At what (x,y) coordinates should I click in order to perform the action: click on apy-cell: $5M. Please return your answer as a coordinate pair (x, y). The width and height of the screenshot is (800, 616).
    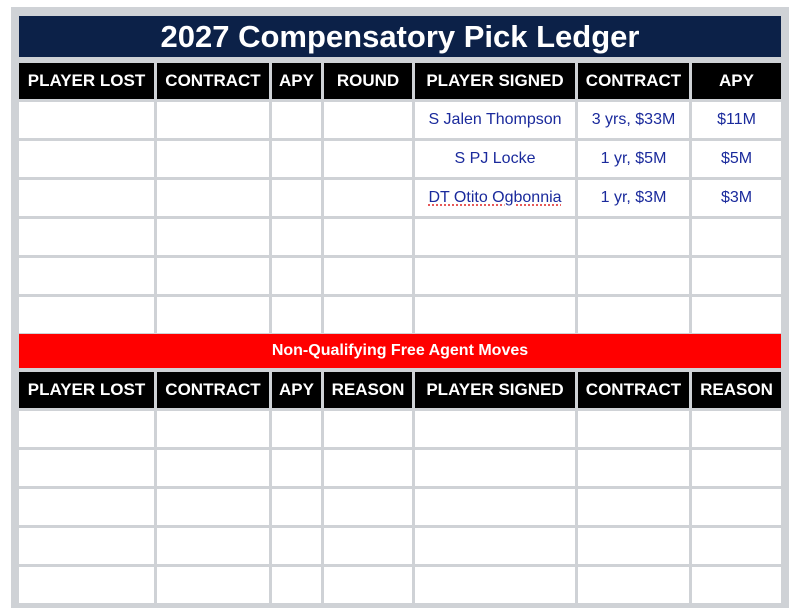
    Looking at the image, I should click on (736, 159).